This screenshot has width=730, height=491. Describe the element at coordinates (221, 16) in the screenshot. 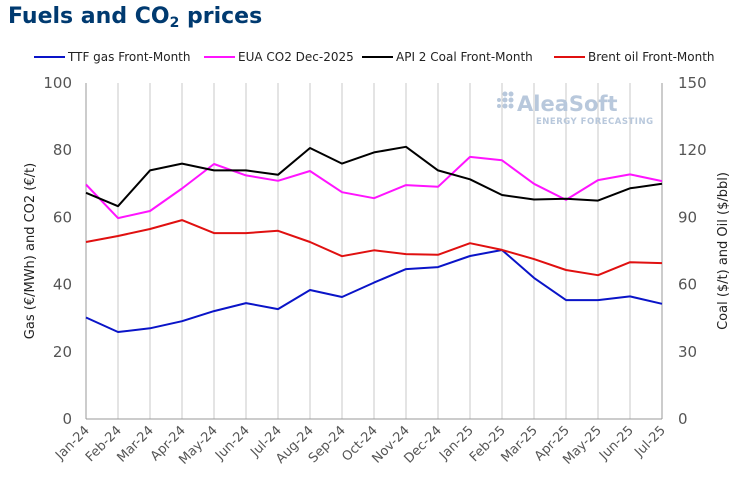

I see `chart-title-tail: prices` at that location.